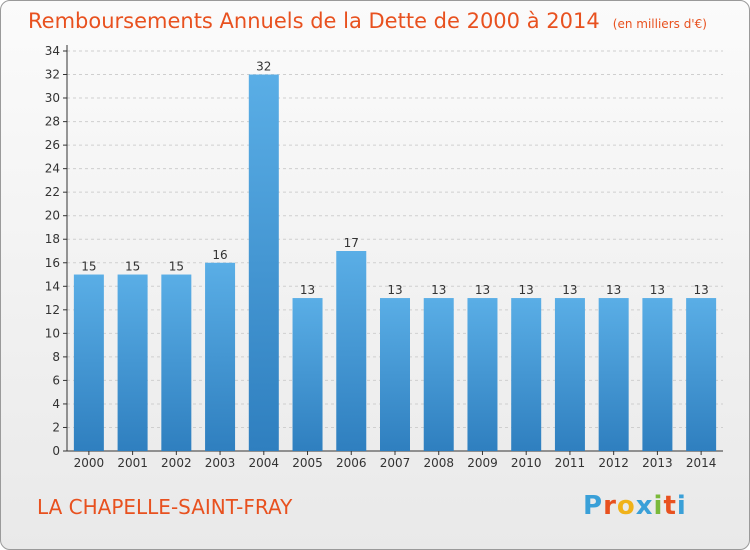 The image size is (750, 550). Describe the element at coordinates (482, 463) in the screenshot. I see `x-tick-label-2009: 2009` at that location.